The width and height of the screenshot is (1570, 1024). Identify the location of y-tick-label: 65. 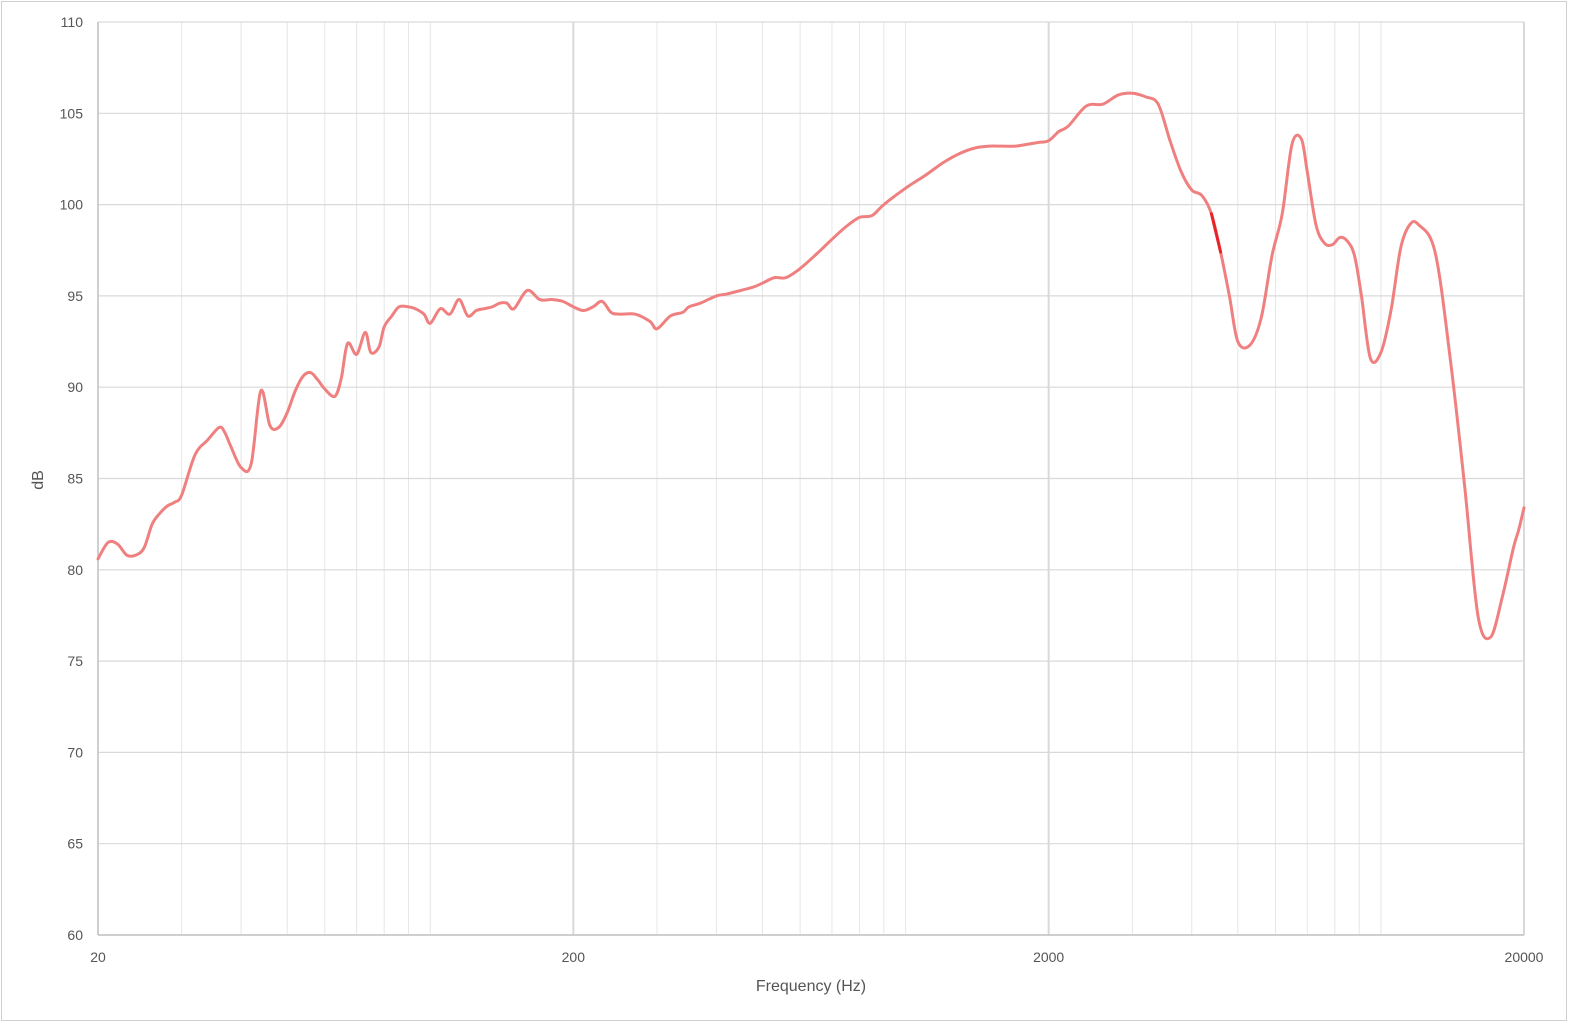
(75, 844).